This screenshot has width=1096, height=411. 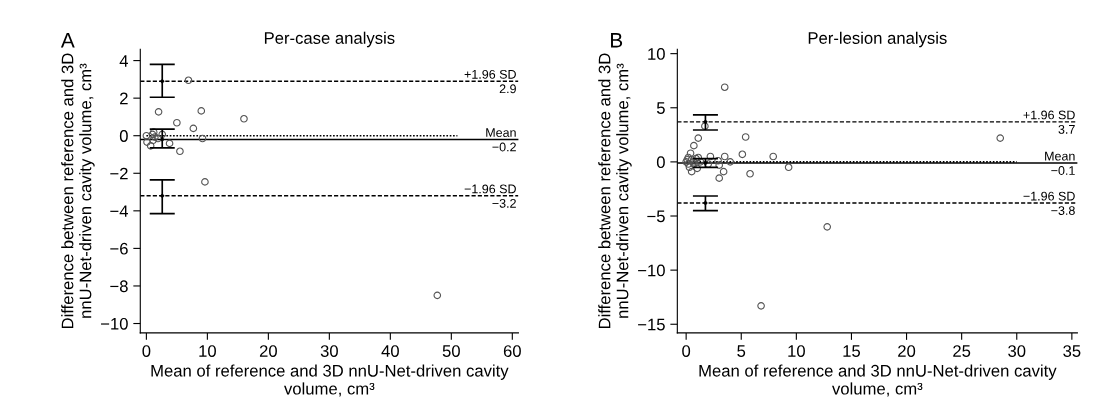 I want to click on text: B, so click(x=617, y=40).